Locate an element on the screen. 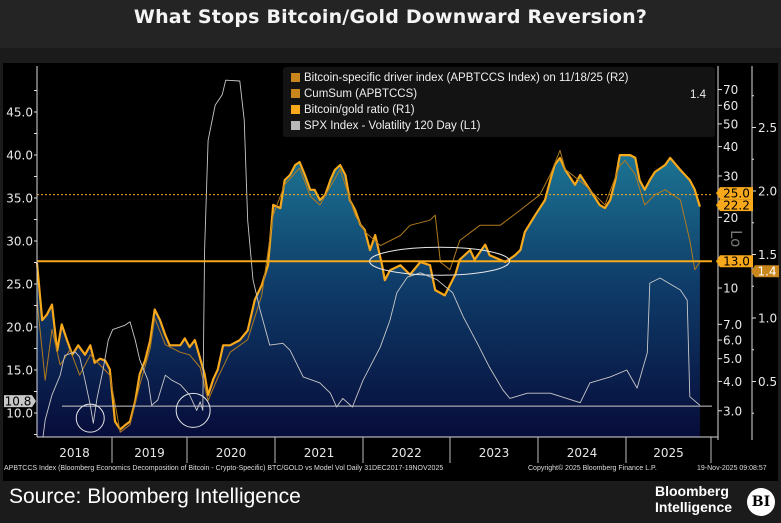 The image size is (781, 523). legend-item-spx-vol: SPX Index - Volatility 120 Day (L1) is located at coordinates (385, 126).